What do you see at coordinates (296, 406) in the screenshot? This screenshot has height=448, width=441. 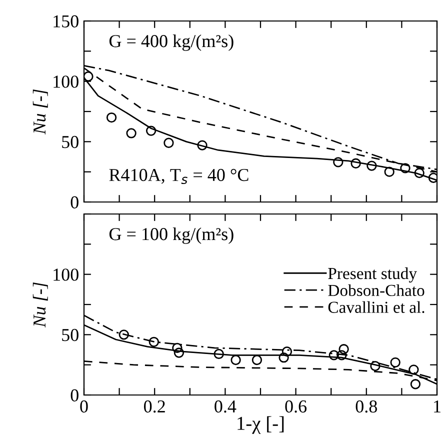 I see `x-tick-label: 0.6` at bounding box center [296, 406].